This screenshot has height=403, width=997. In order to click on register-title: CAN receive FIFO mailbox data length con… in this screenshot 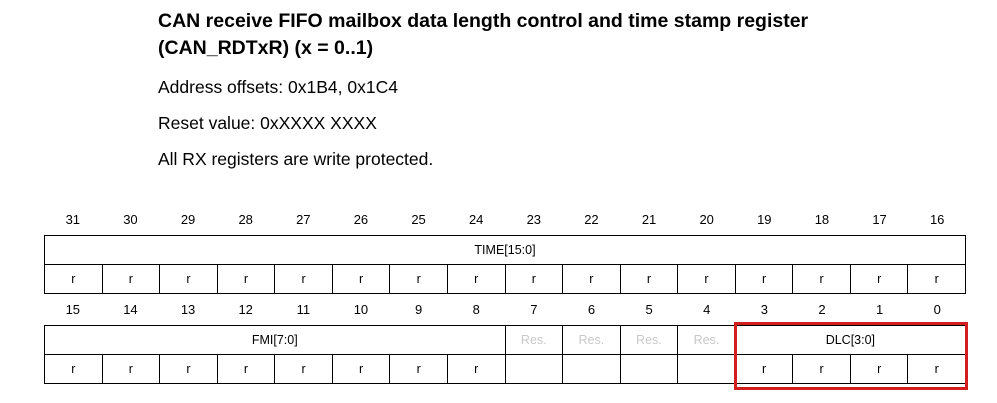, I will do `click(558, 35)`.